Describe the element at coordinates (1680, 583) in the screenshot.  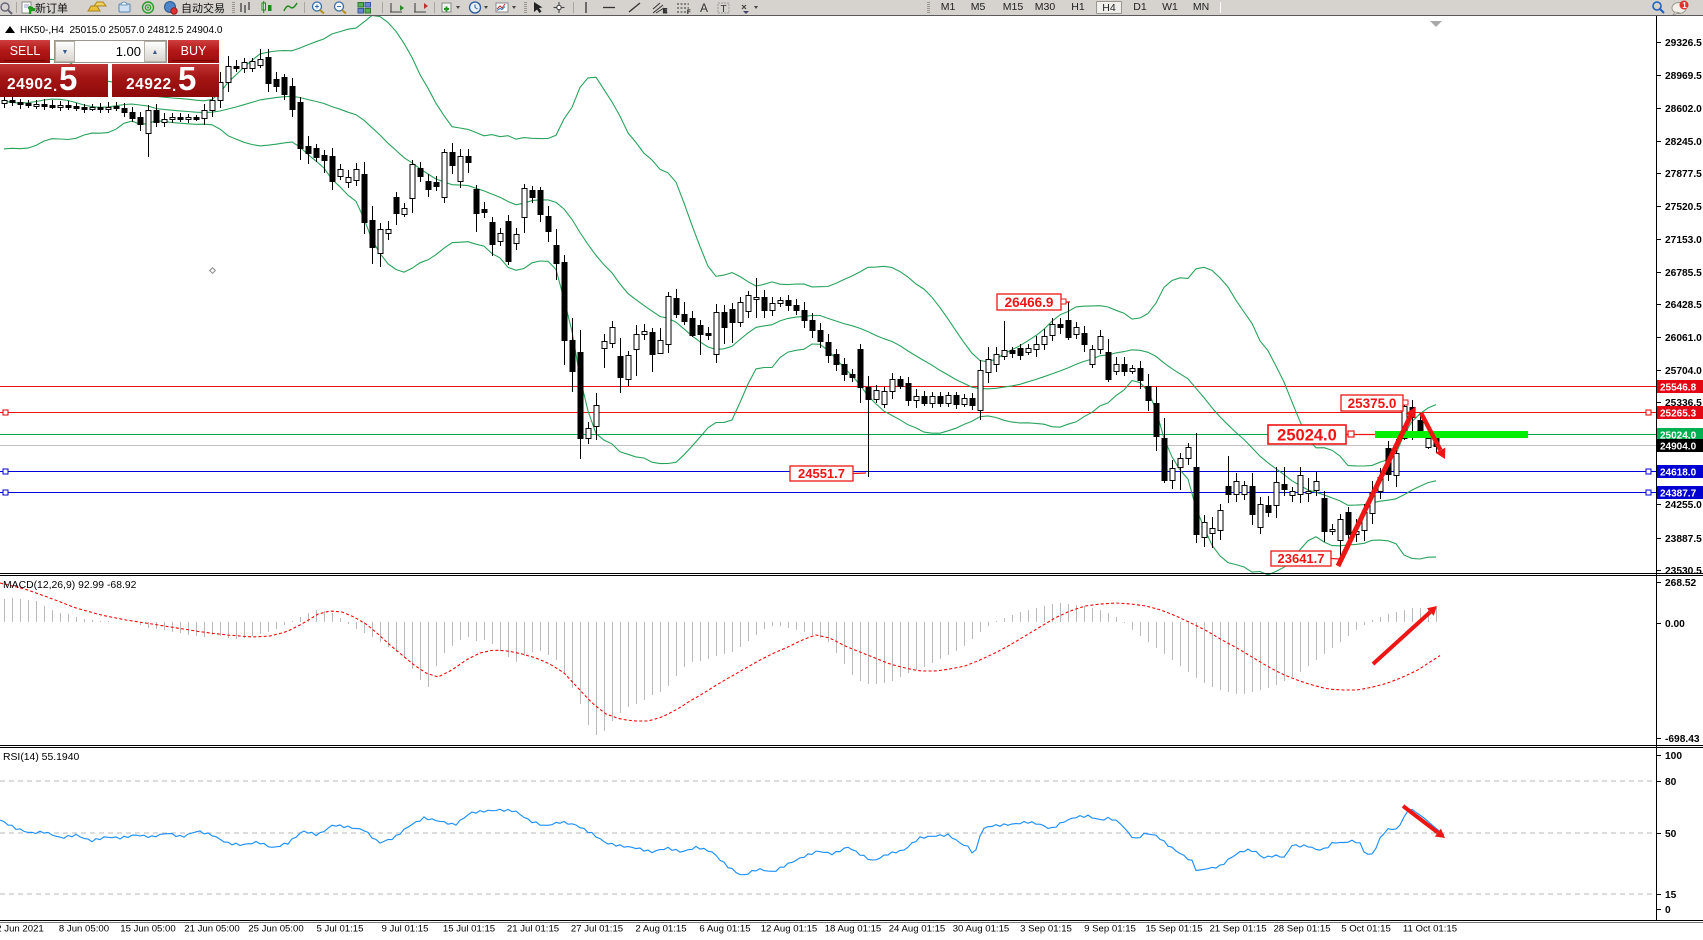
I see `svg-text: 268.52` at that location.